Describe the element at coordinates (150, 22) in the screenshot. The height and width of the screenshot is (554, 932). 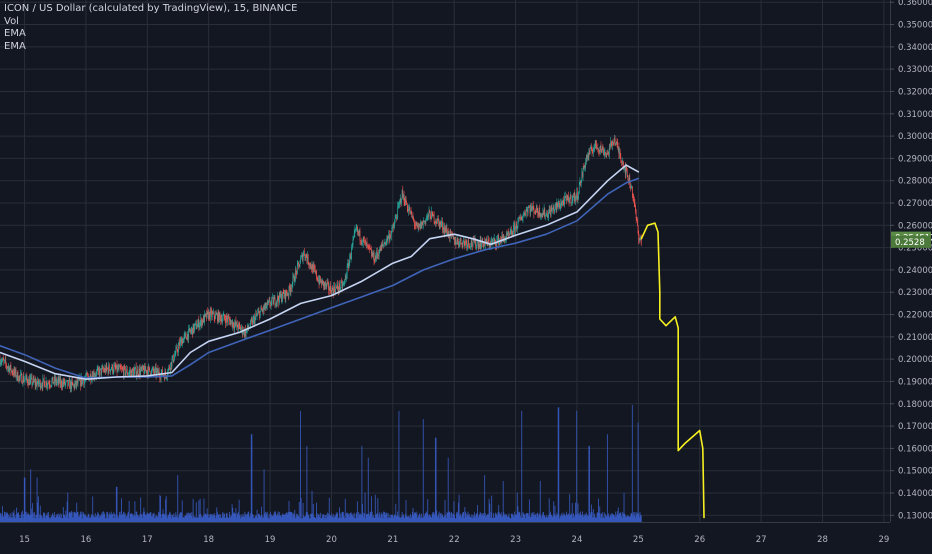
I see `indicator-vol: Vol` at that location.